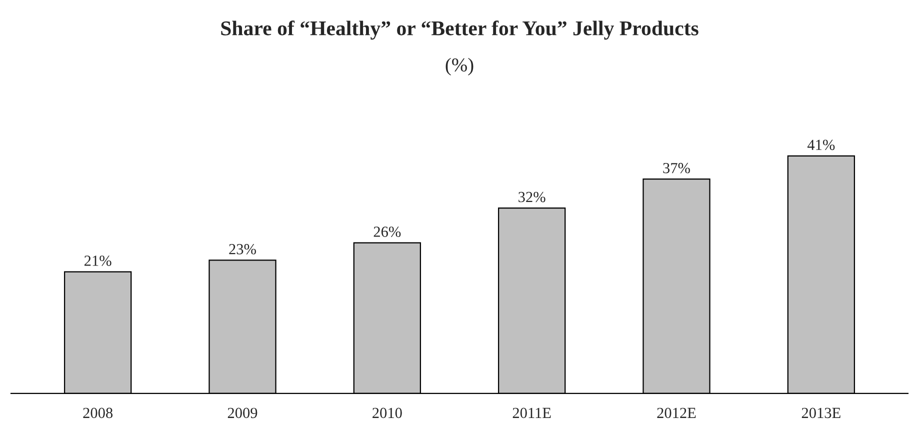 The image size is (919, 430). Describe the element at coordinates (242, 249) in the screenshot. I see `data-label: 23%` at that location.